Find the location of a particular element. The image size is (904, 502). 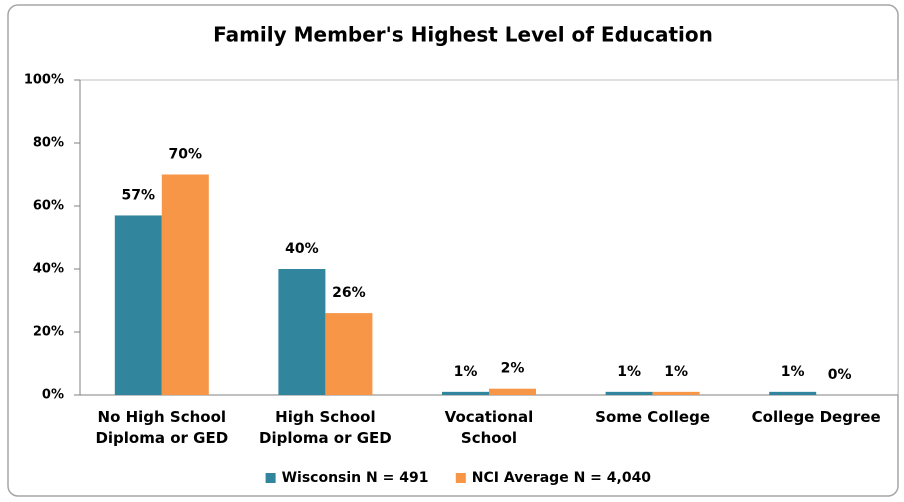

y-tick-label: 100% is located at coordinates (44, 80).